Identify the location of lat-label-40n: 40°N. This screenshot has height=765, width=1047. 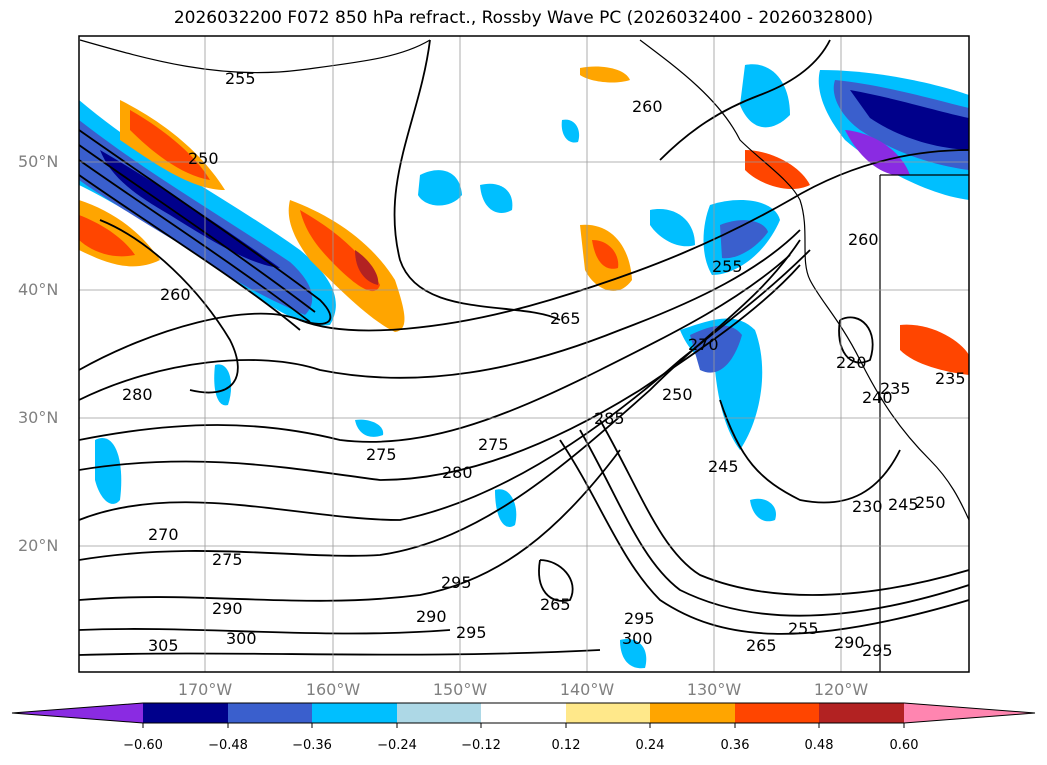
(38, 289).